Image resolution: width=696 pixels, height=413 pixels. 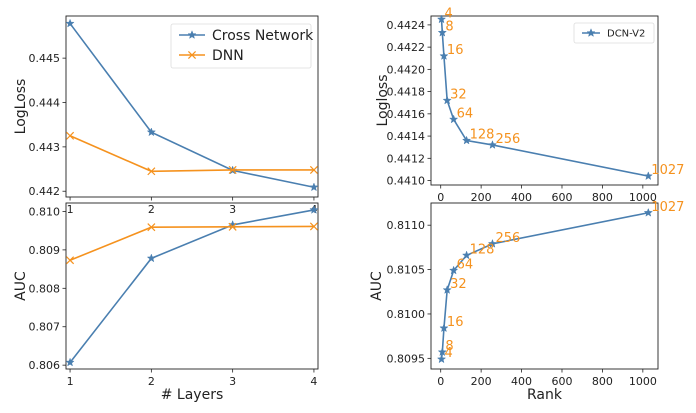 I want to click on x-tick-label: 600, so click(x=561, y=197).